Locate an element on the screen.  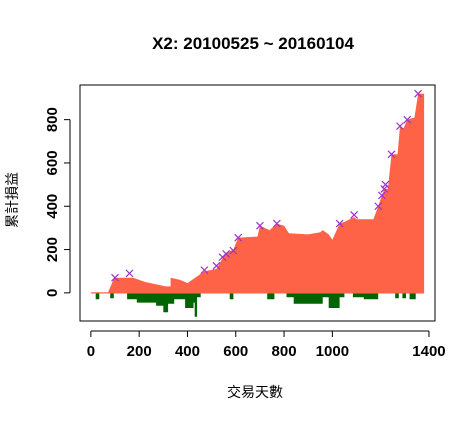
x-tick-label: 800 is located at coordinates (284, 351).